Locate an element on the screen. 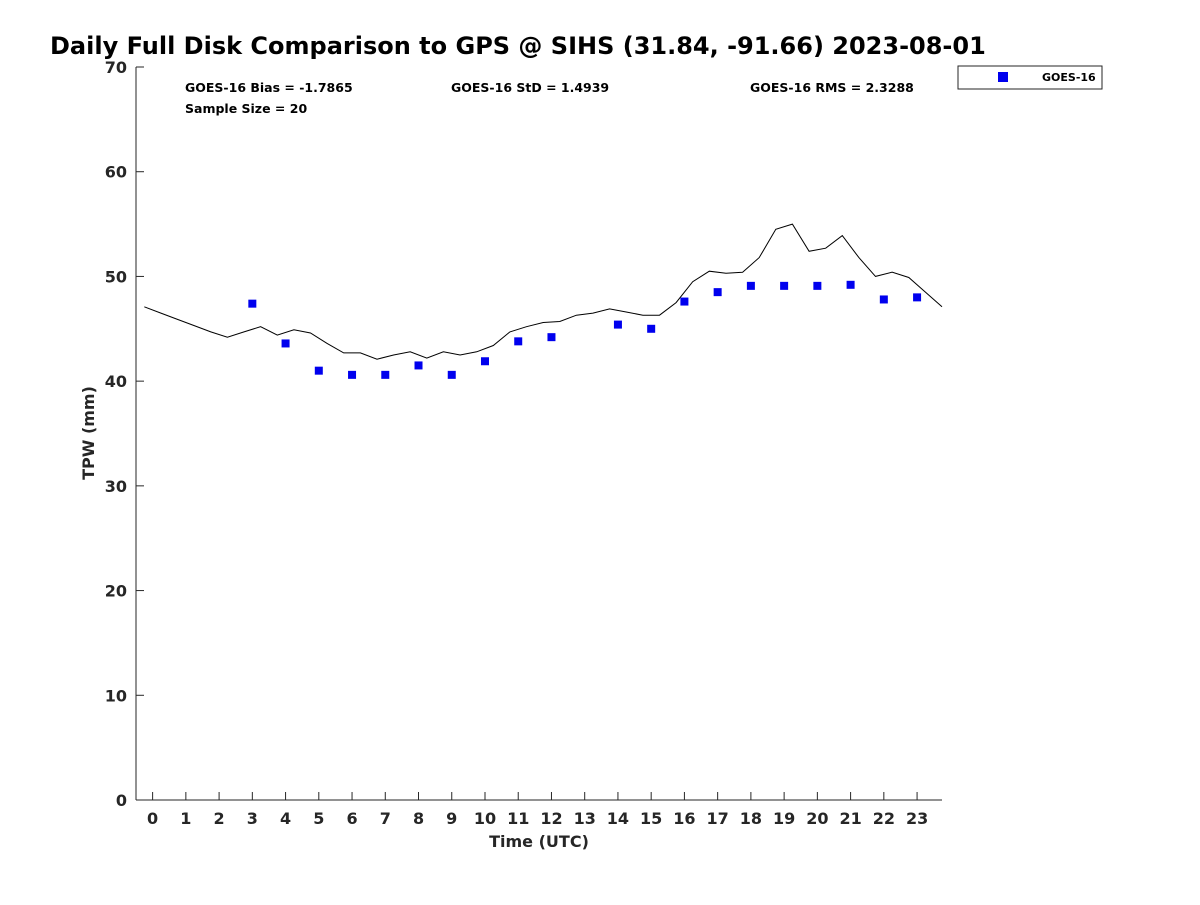 This screenshot has height=905, width=1200. x-tick-label: 18 is located at coordinates (751, 818).